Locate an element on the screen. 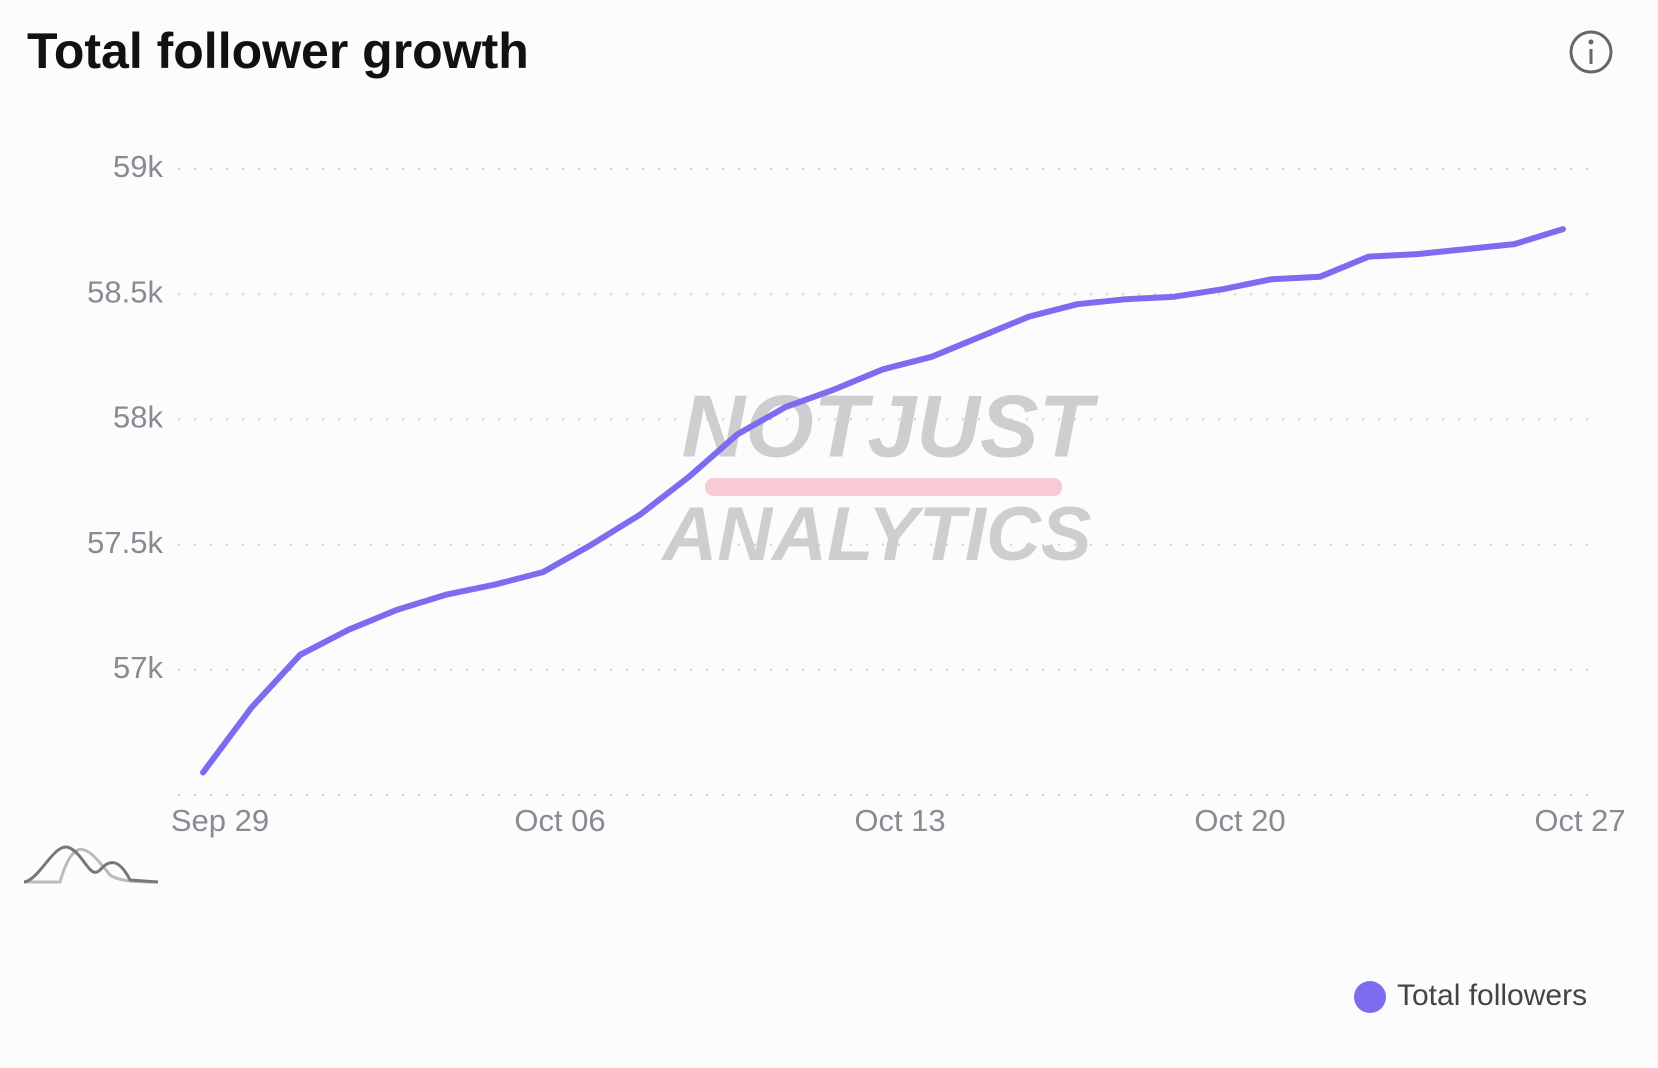  x-tick-label: Oct 13 is located at coordinates (899, 820).